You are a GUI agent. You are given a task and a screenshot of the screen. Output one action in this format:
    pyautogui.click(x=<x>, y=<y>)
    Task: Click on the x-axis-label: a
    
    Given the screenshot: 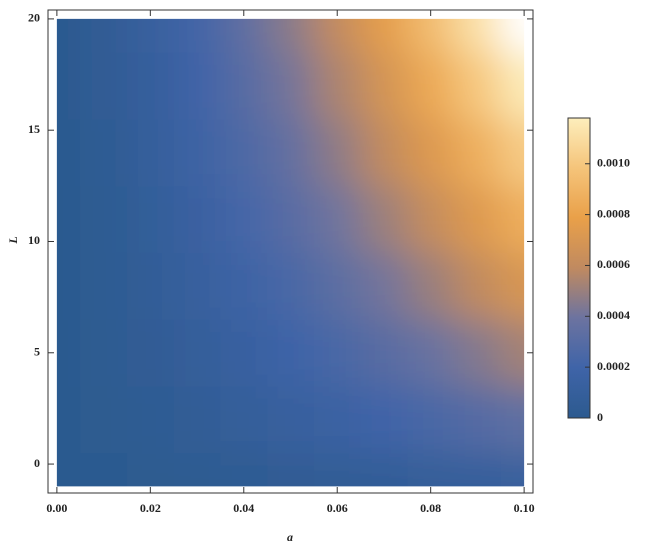 What is the action you would take?
    pyautogui.click(x=290, y=537)
    